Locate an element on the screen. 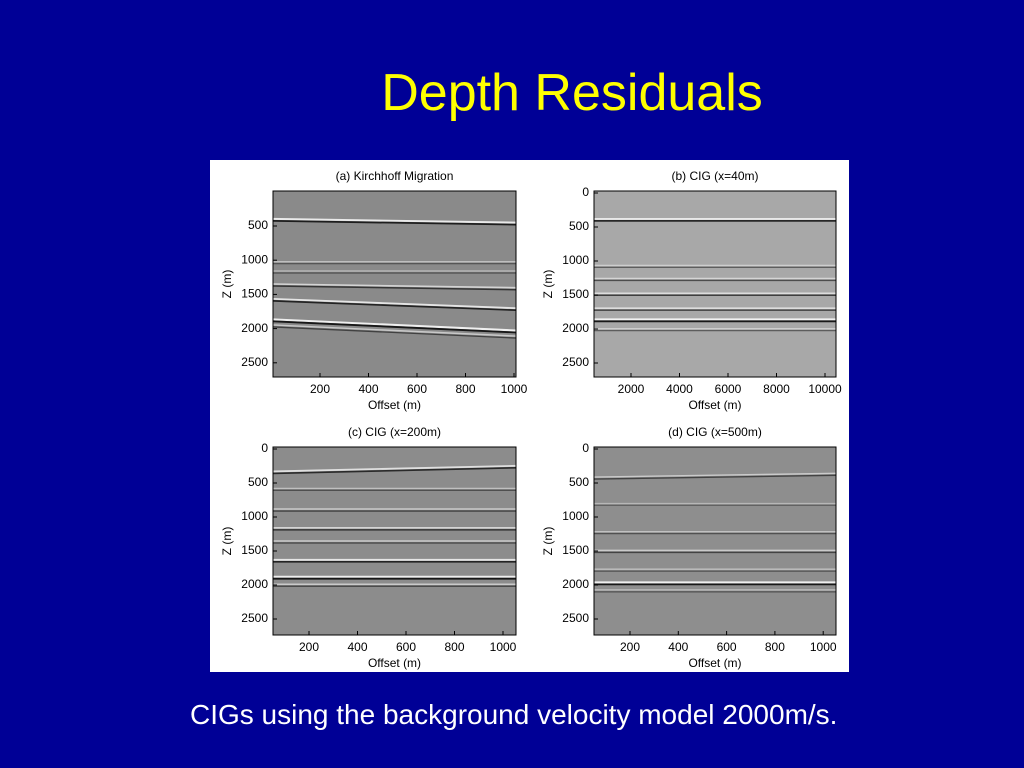 The height and width of the screenshot is (768, 1024). x-tick-label: 6000 is located at coordinates (728, 389).